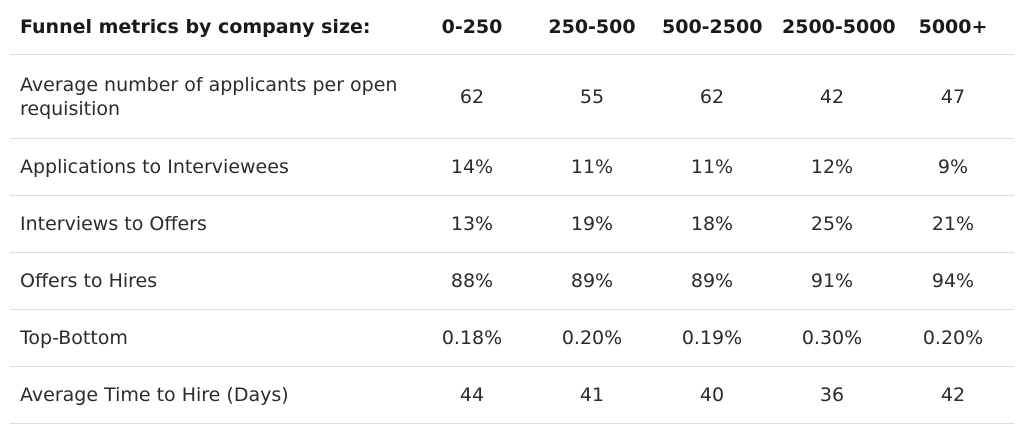  I want to click on table-cell: 55, so click(592, 96).